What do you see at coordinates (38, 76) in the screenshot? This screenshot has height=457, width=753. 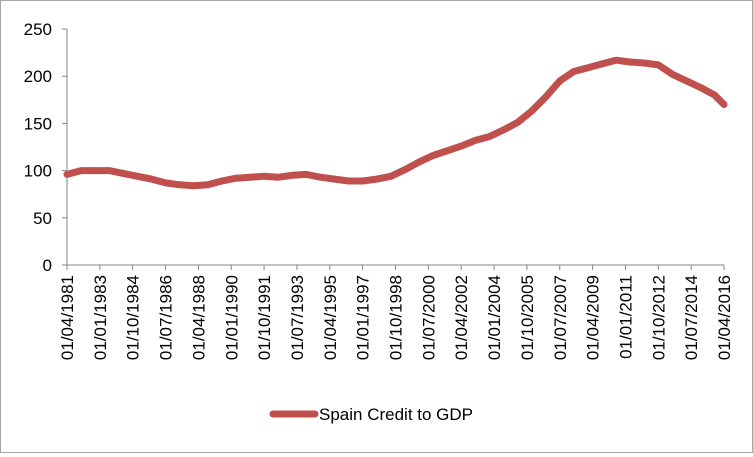 I see `y-tick-label: 200` at bounding box center [38, 76].